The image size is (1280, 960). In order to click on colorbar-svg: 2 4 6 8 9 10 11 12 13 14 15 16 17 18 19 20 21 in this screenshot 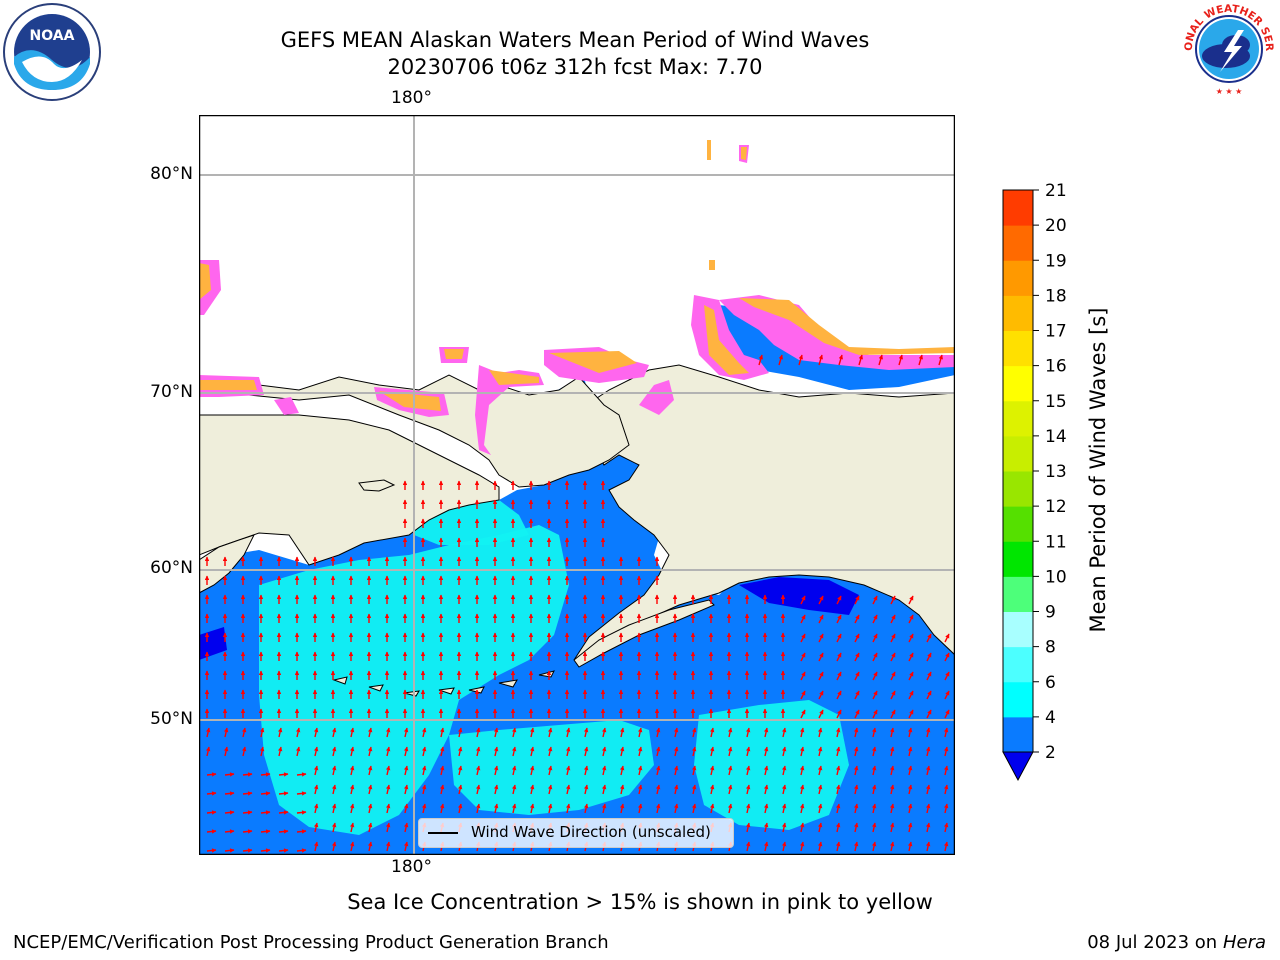, I will do `click(1034, 481)`.